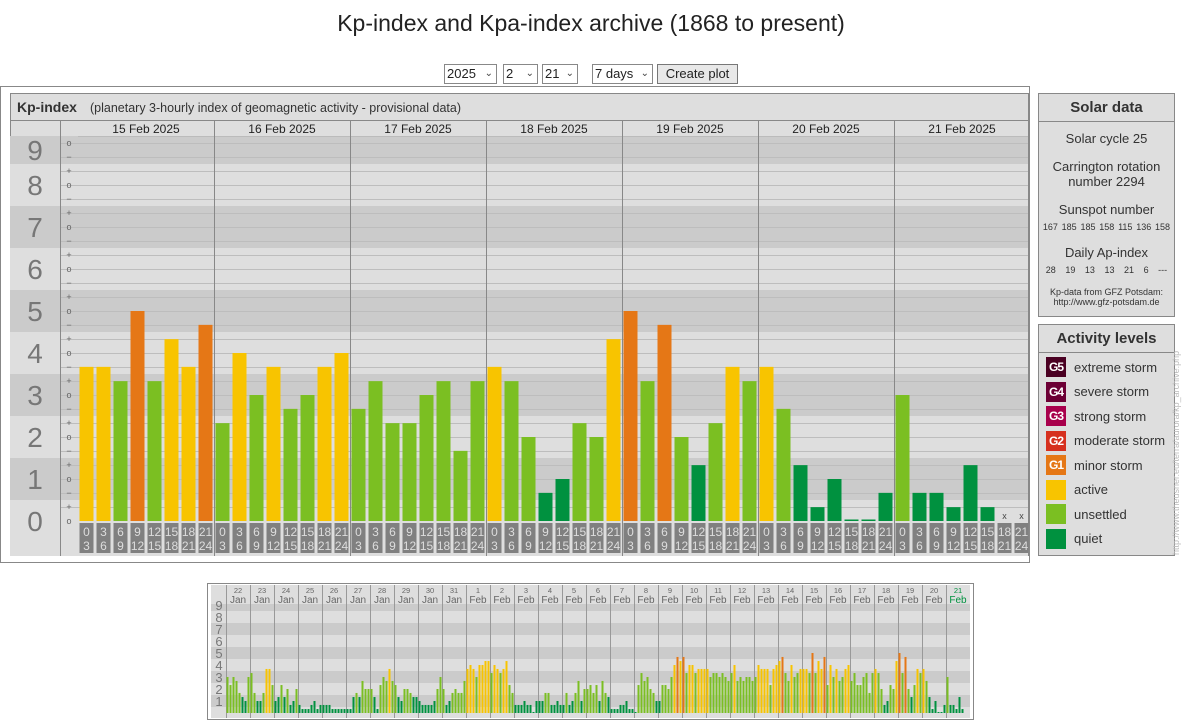 The height and width of the screenshot is (722, 1182). What do you see at coordinates (308, 546) in the screenshot?
I see `time-slot-end: 18` at bounding box center [308, 546].